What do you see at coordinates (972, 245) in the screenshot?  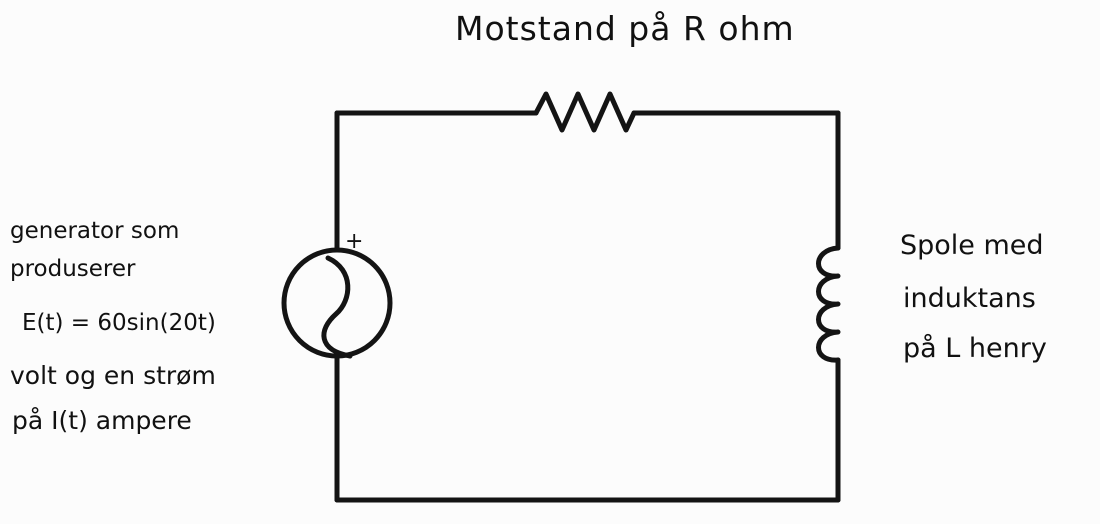 I see `inductor-label-line1: Spole med` at bounding box center [972, 245].